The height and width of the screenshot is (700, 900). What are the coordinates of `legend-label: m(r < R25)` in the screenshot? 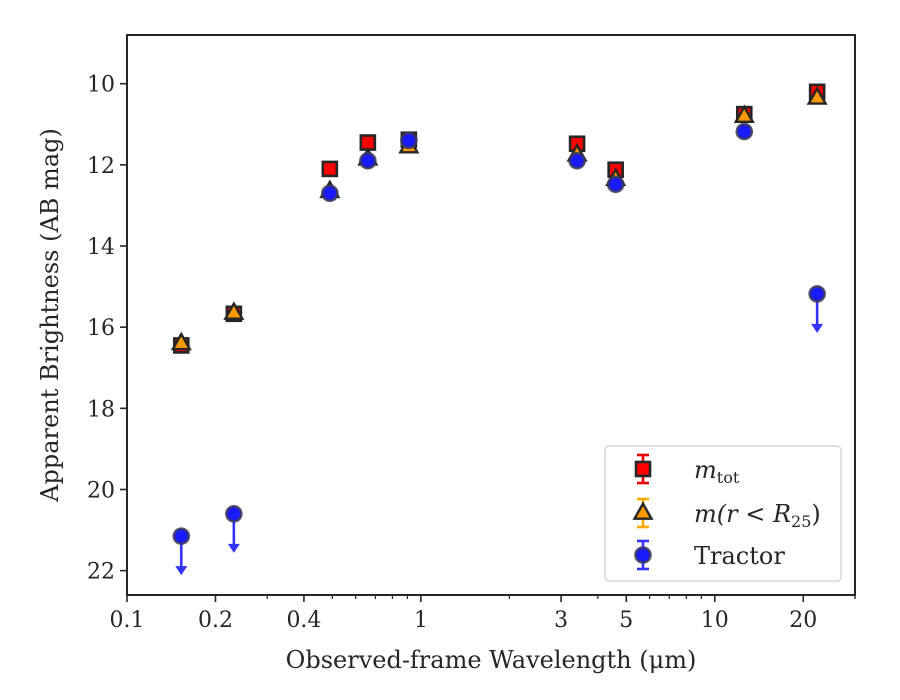 It's located at (757, 515).